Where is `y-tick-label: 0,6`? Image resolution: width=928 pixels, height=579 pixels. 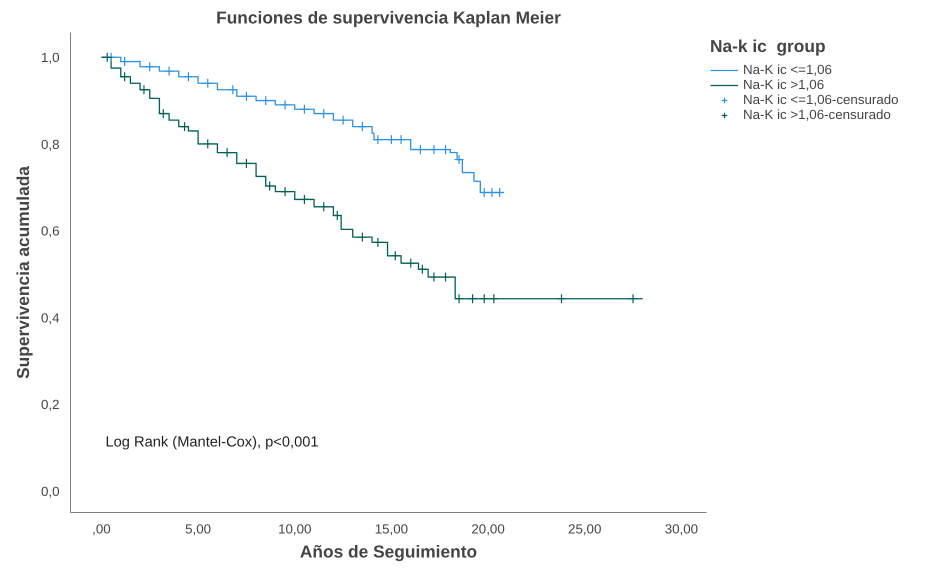 y-tick-label: 0,6 is located at coordinates (50, 231).